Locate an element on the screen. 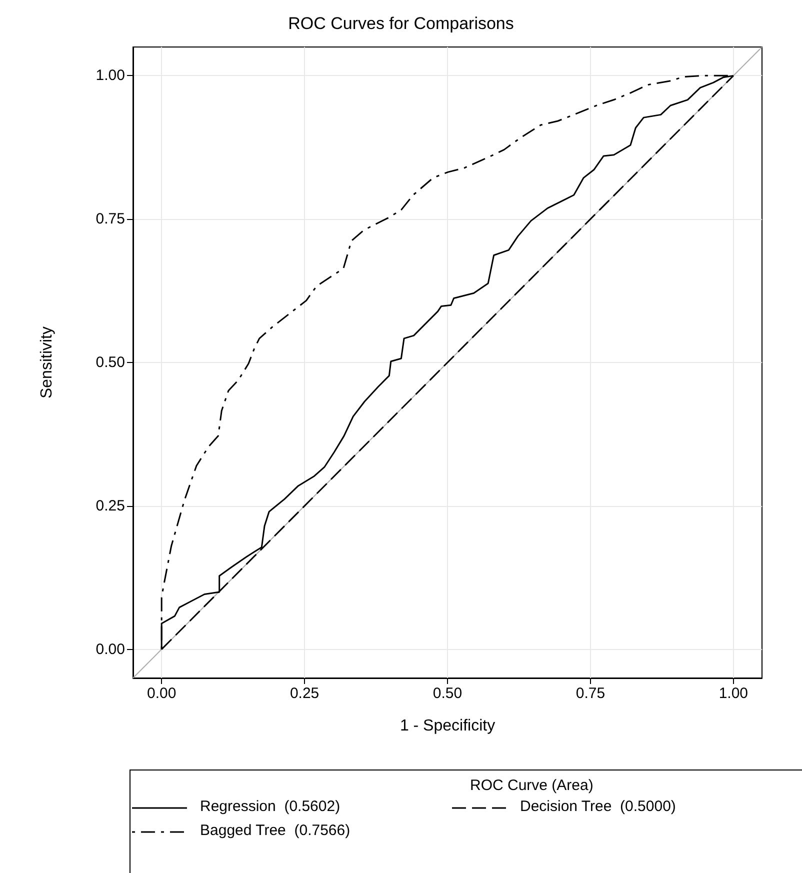 The height and width of the screenshot is (873, 802). y-tick-label: 1.00 is located at coordinates (110, 75).